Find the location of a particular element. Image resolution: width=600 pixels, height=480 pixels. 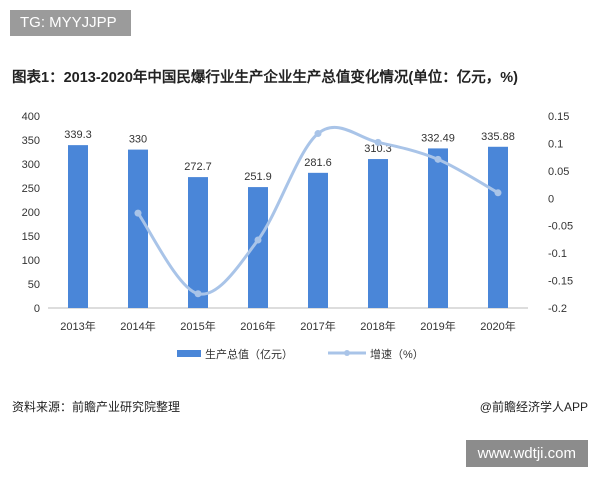

x-tick: 2019年 is located at coordinates (437, 326).